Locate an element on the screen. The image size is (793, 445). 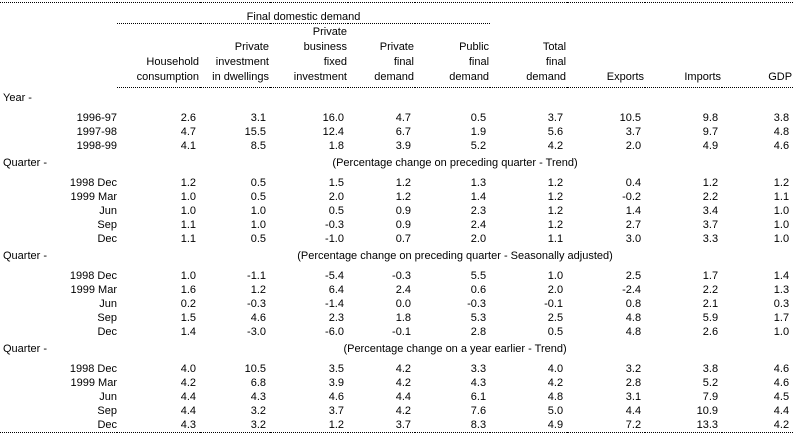
value-cell: -3.0 is located at coordinates (256, 331).